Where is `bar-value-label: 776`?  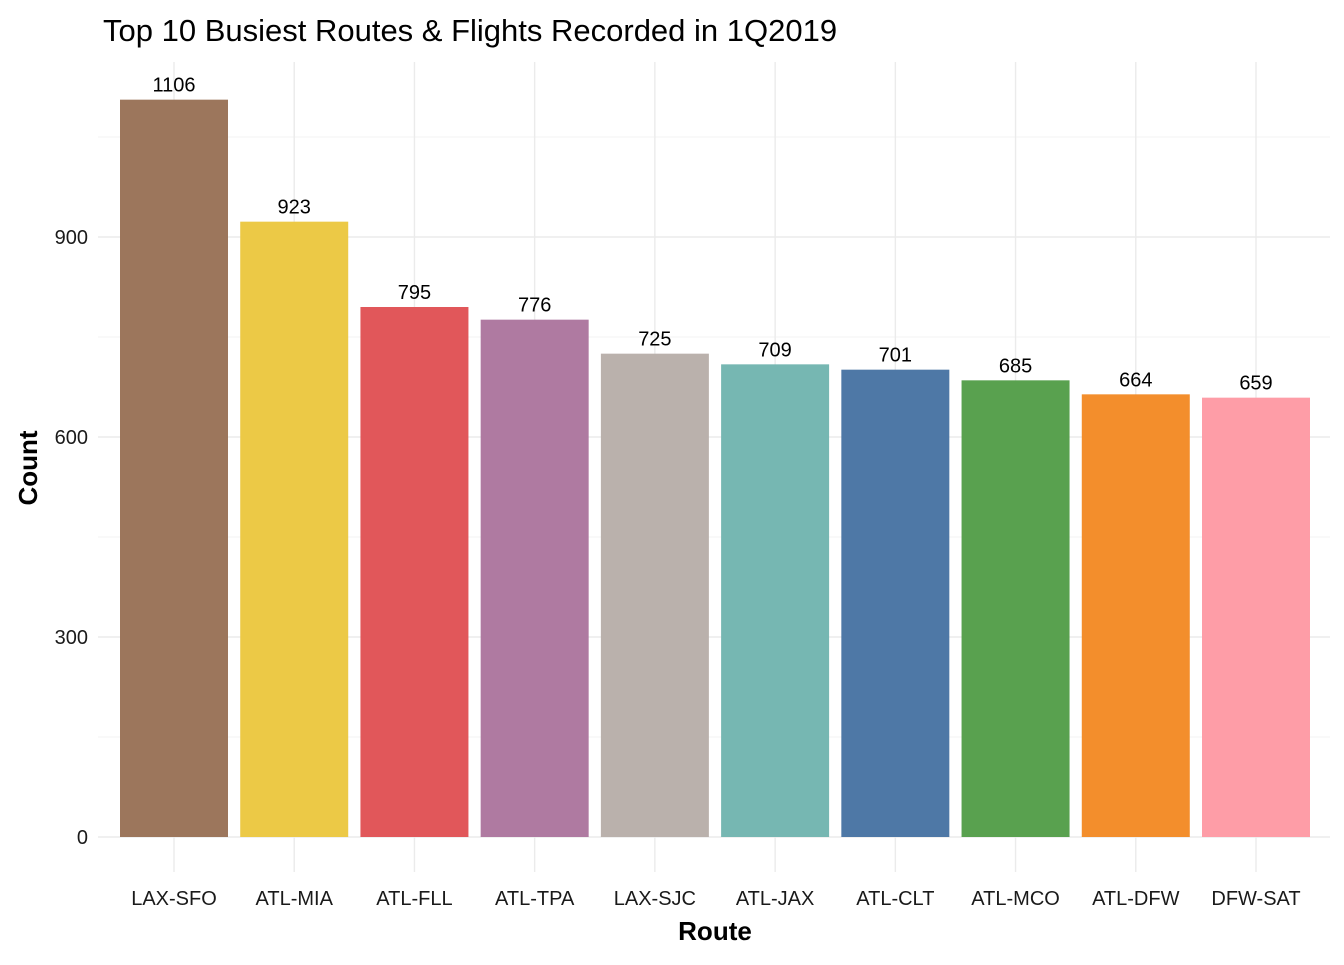 bar-value-label: 776 is located at coordinates (534, 306).